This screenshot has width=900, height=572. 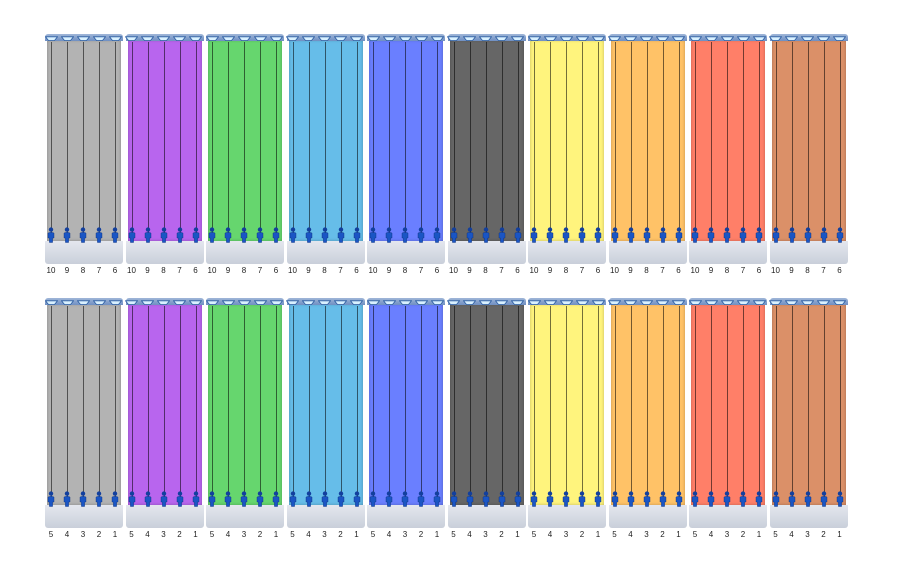 What do you see at coordinates (163, 270) in the screenshot?
I see `lane-number: 8` at bounding box center [163, 270].